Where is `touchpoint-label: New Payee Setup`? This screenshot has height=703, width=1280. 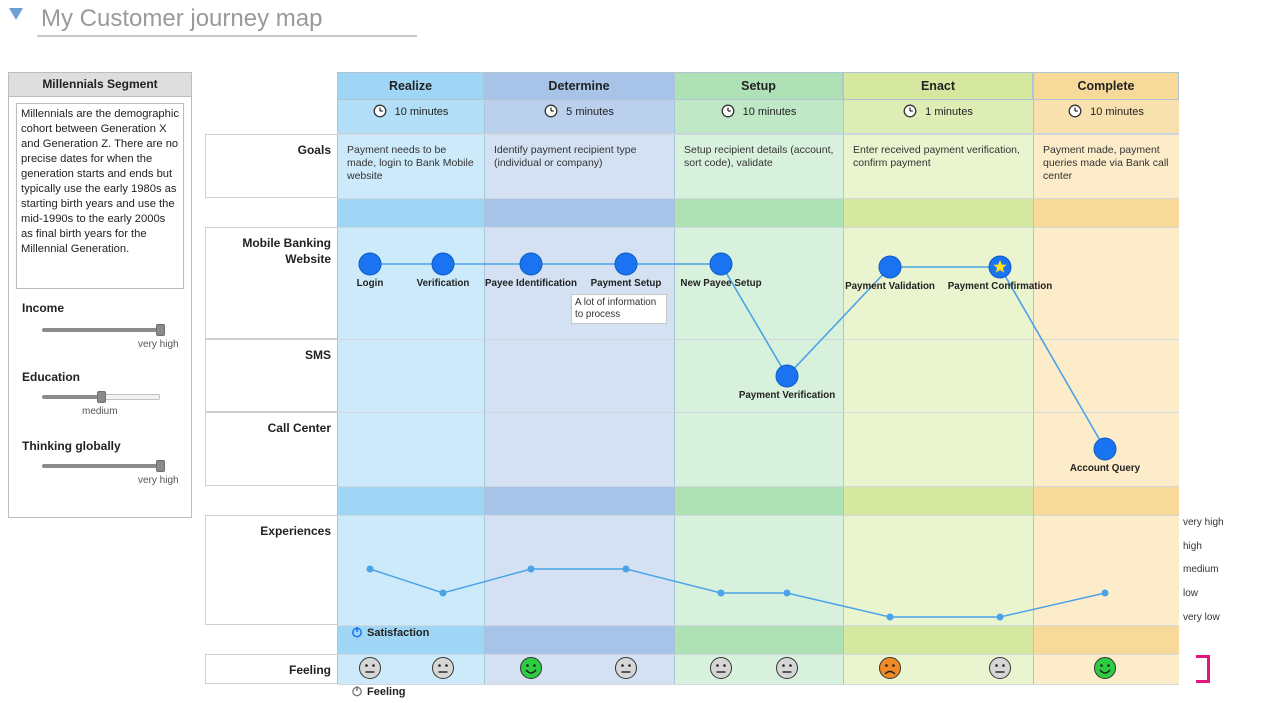 touchpoint-label: New Payee Setup is located at coordinates (721, 283).